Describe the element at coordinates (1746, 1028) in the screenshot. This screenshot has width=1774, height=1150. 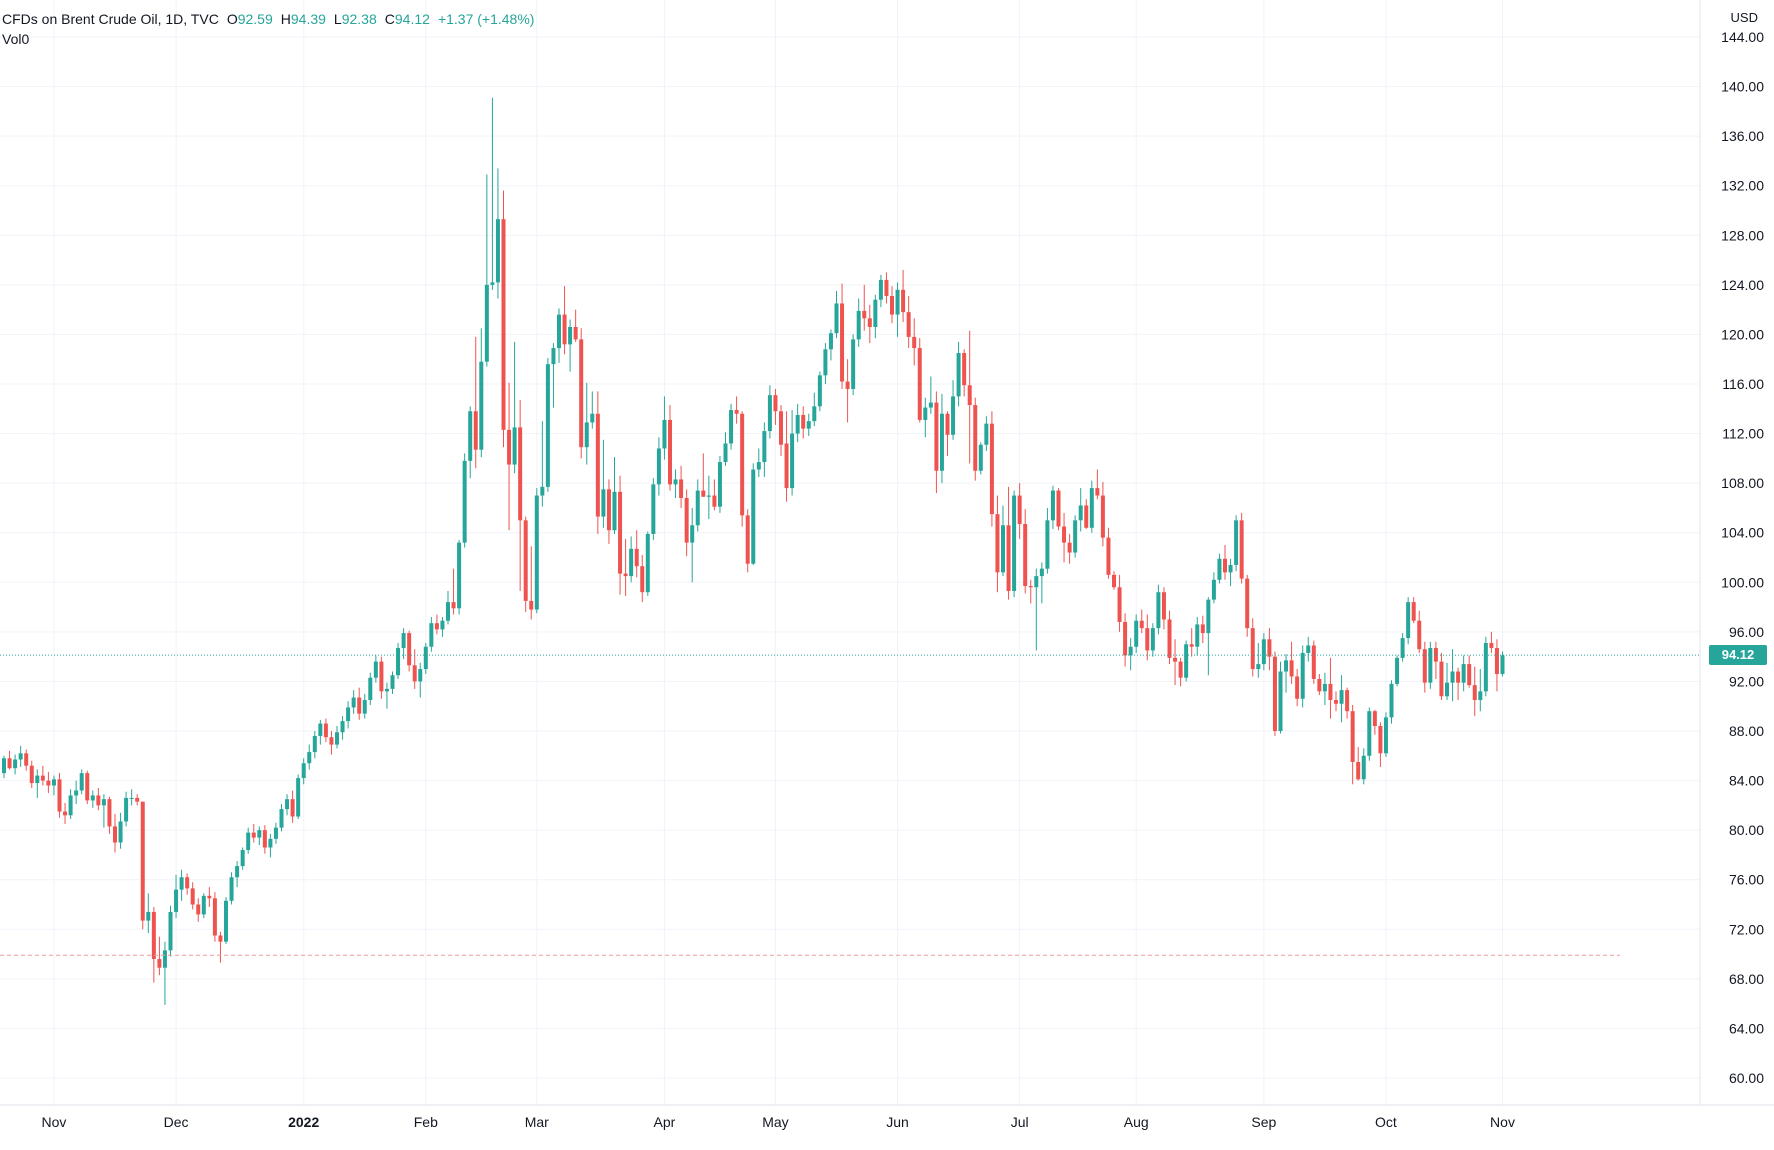
I see `y-tick-label: 64.00` at that location.